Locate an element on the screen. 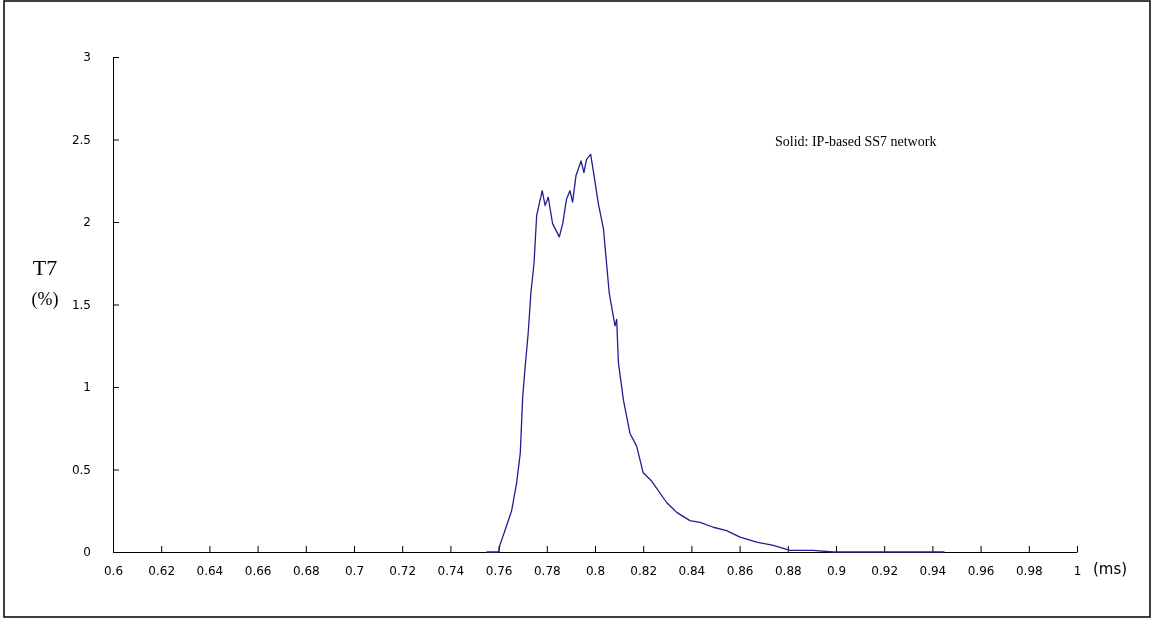 The image size is (1153, 620). x-tick-label: 1 is located at coordinates (1077, 570).